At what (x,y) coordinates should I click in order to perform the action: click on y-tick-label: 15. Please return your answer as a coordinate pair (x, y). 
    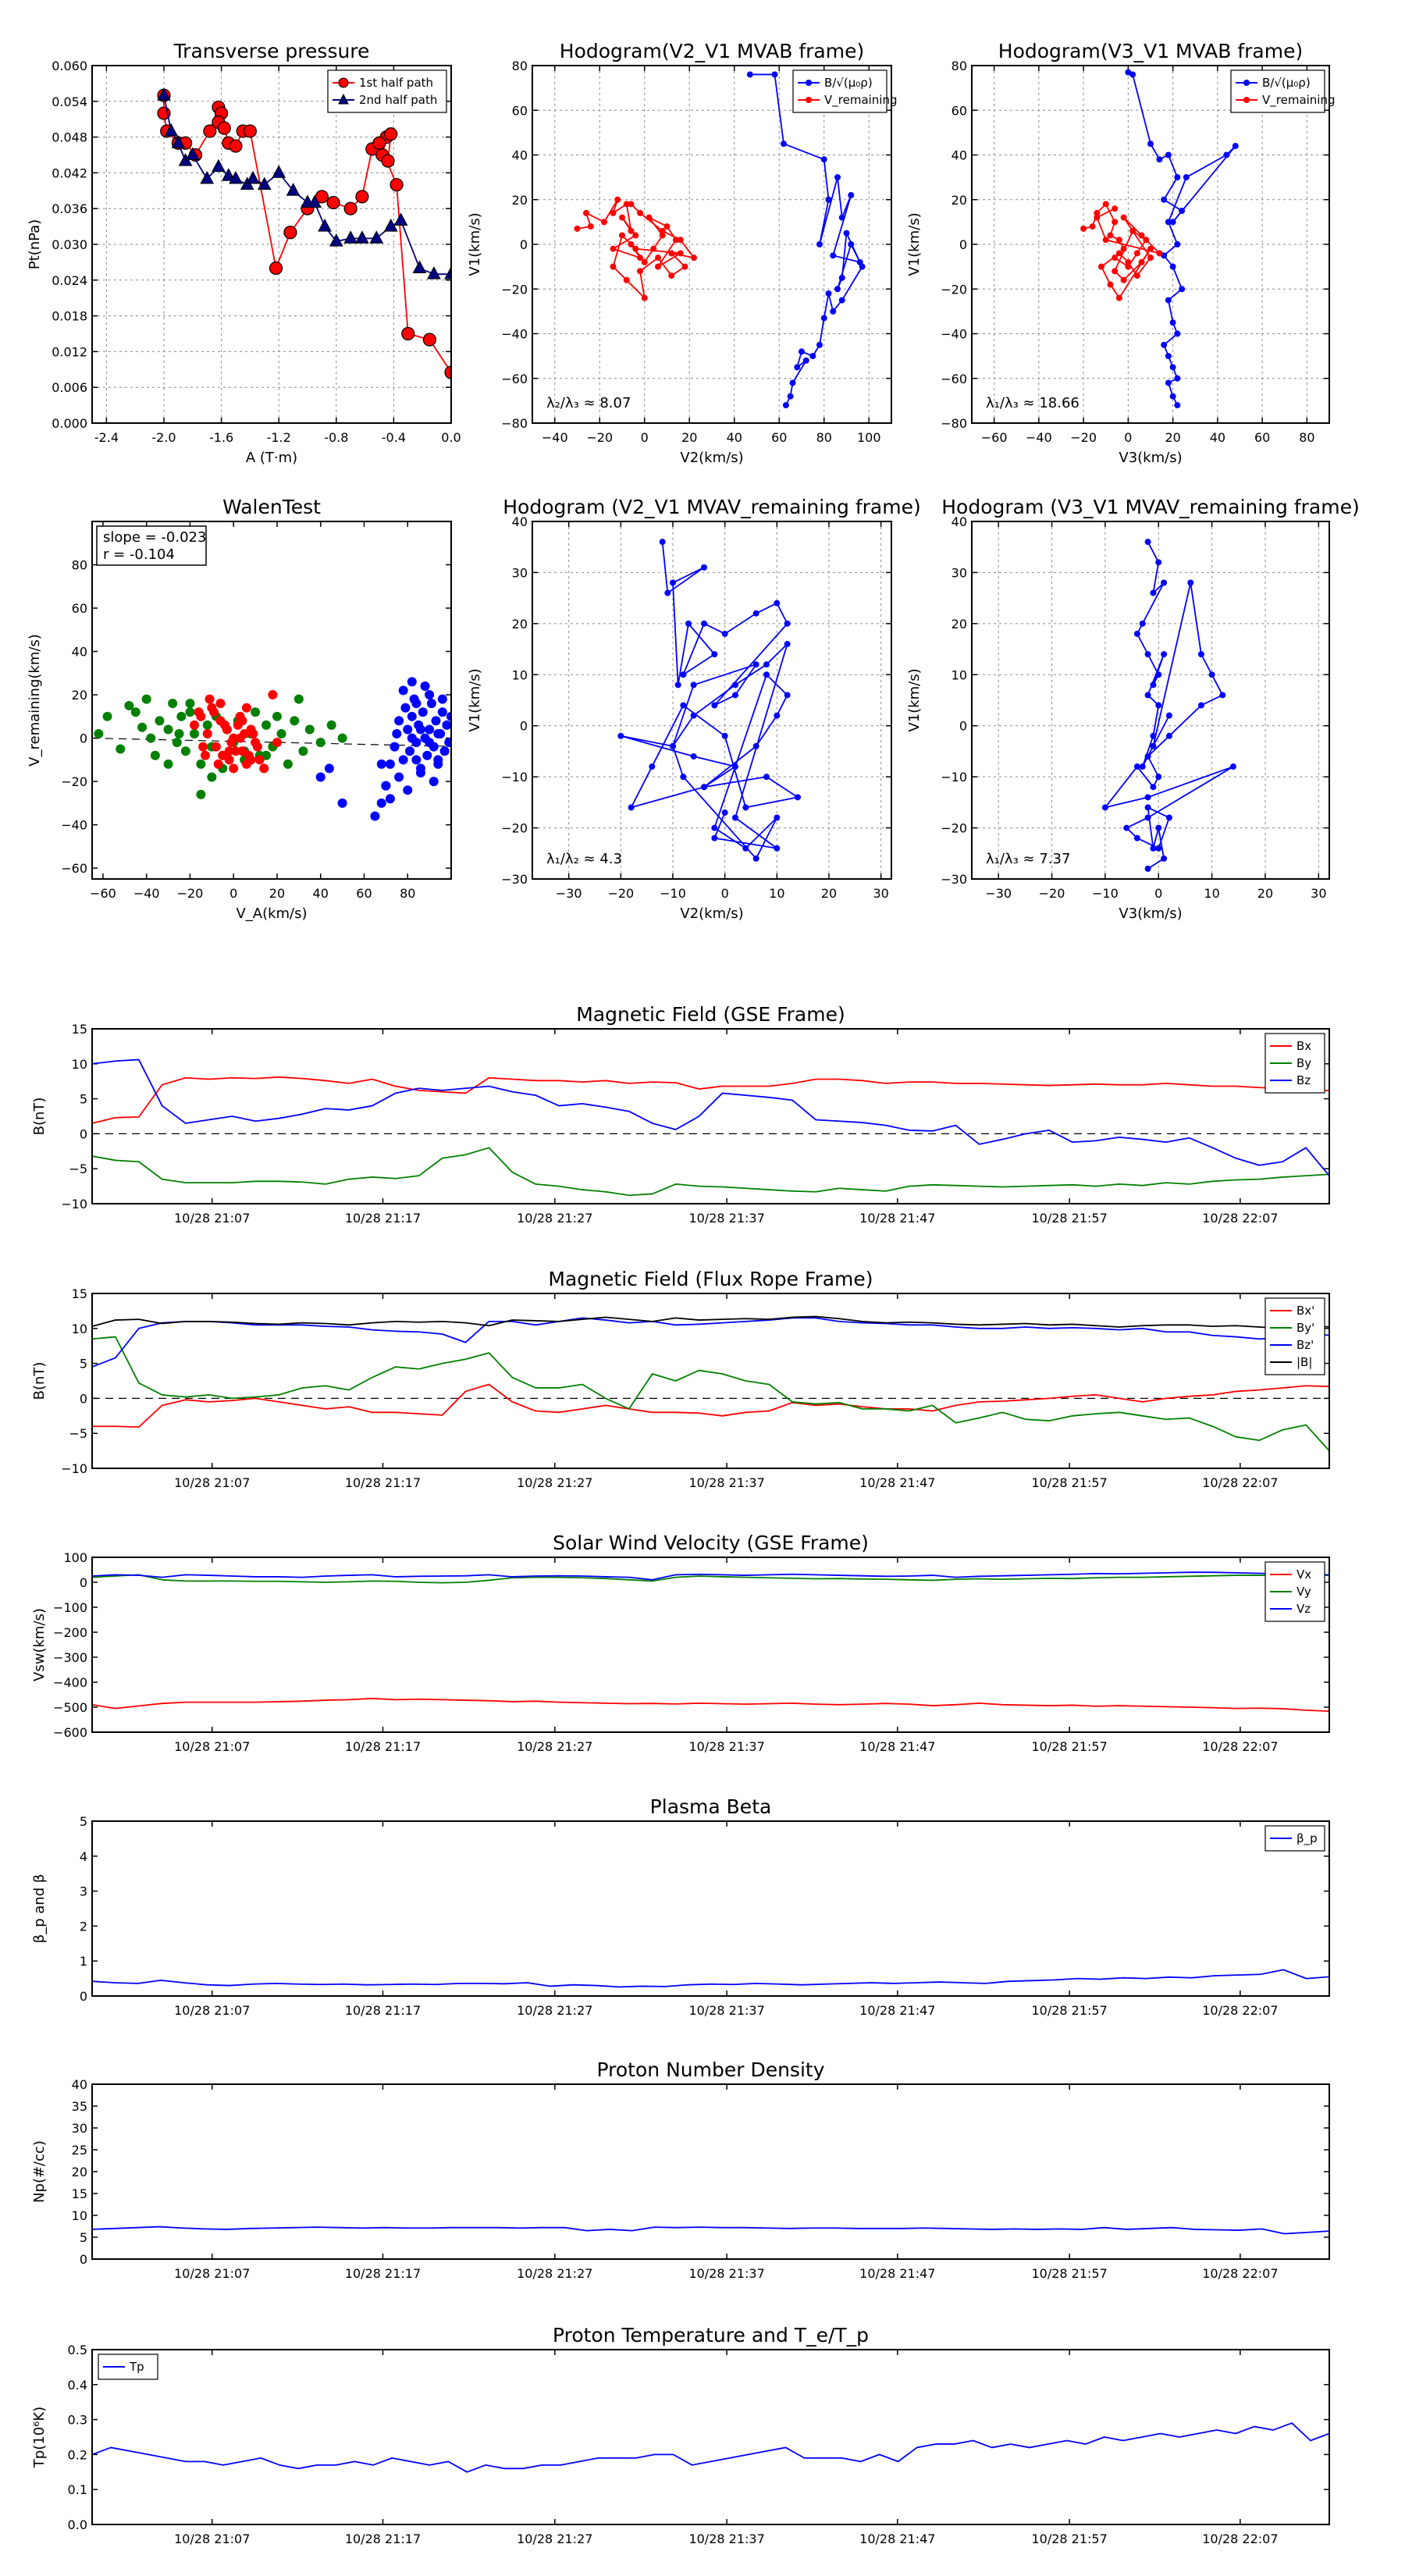
    Looking at the image, I should click on (80, 2193).